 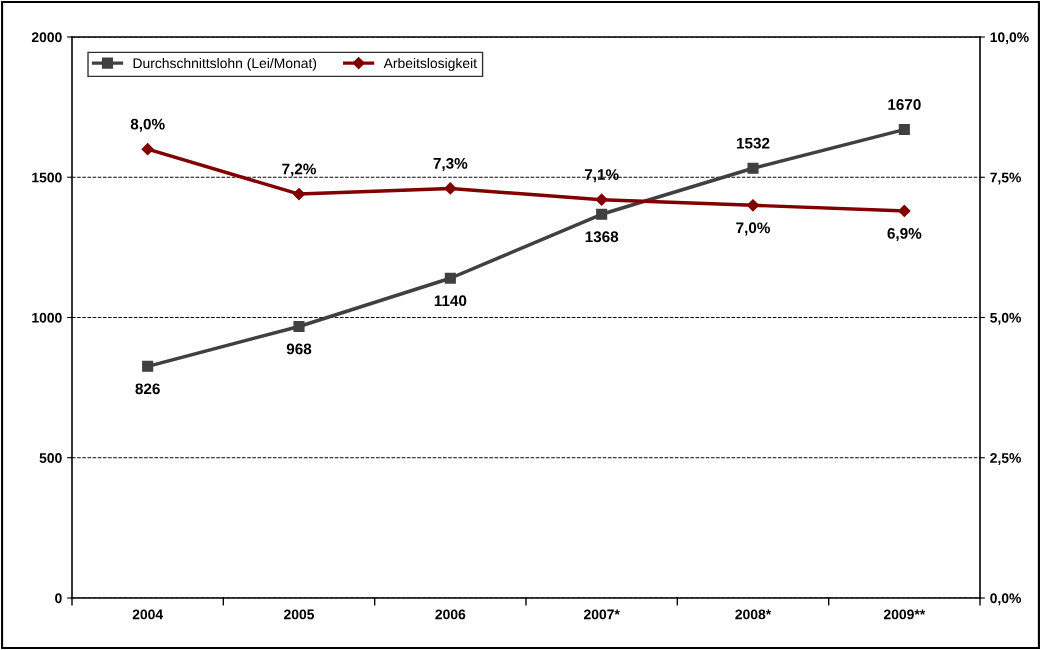 What do you see at coordinates (299, 349) in the screenshot?
I see `data-label: 968` at bounding box center [299, 349].